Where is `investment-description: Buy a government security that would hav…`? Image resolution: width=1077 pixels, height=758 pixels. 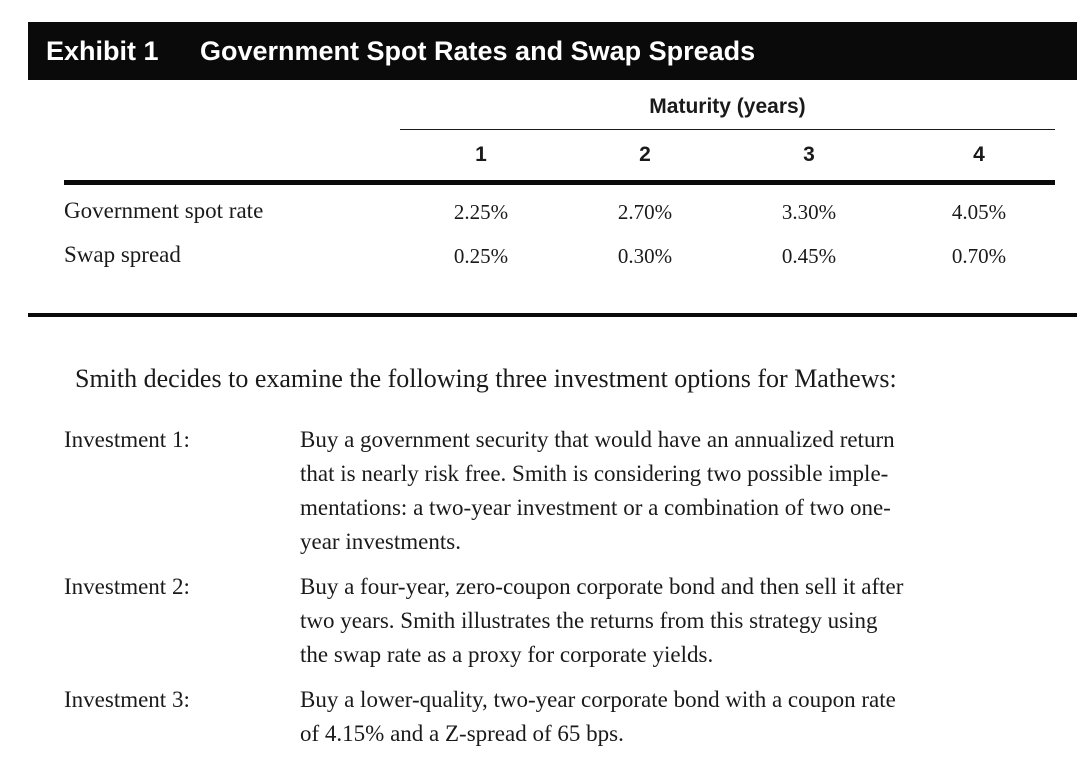 investment-description: Buy a government security that would hav… is located at coordinates (597, 491).